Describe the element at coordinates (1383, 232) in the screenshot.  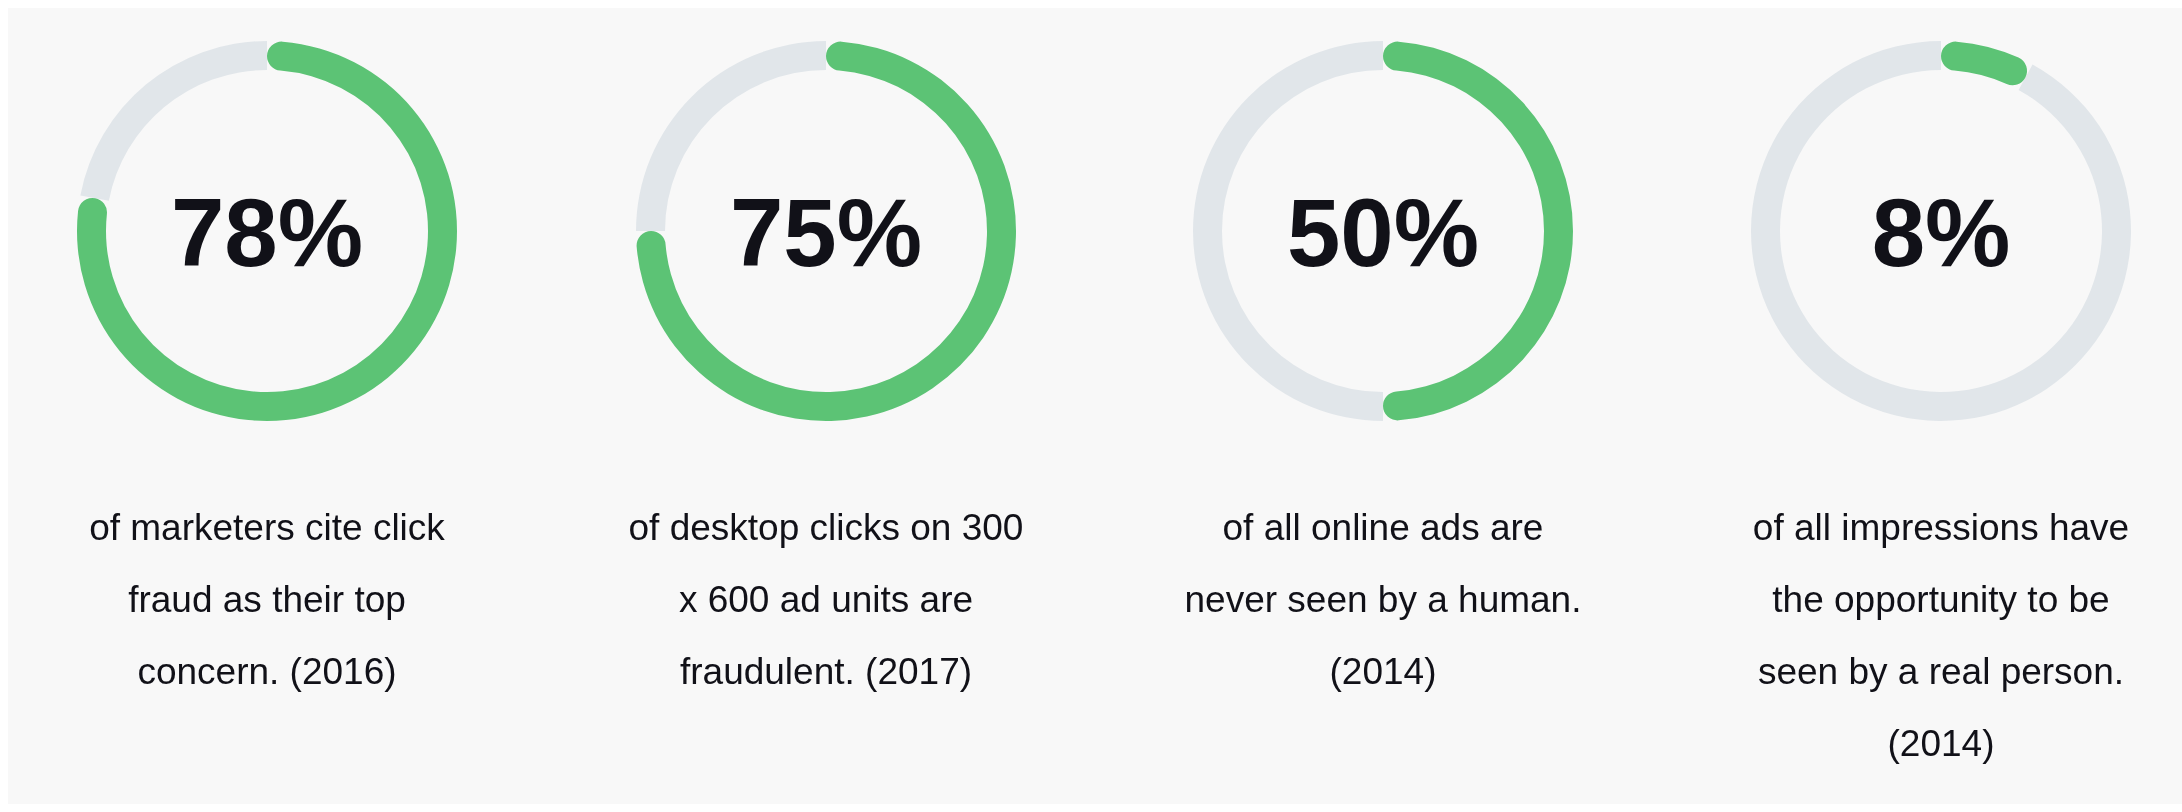
I see `text: 50%` at that location.